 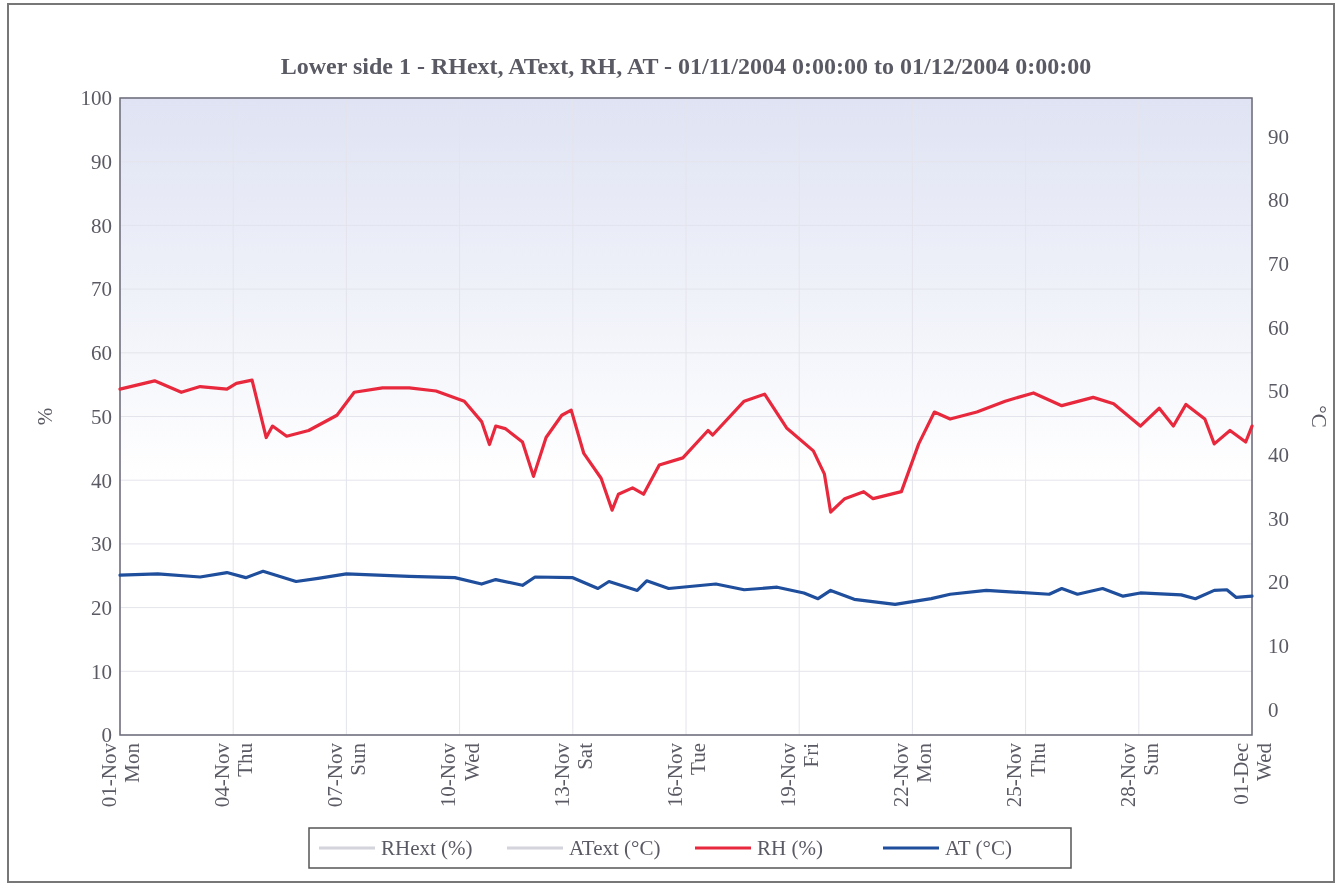 I want to click on y2-tick-label: 50, so click(x=1278, y=391).